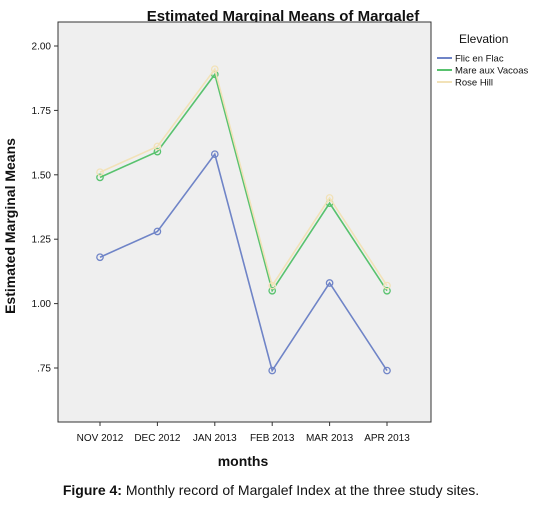  Describe the element at coordinates (479, 59) in the screenshot. I see `legend-label: Flic en Flac` at that location.